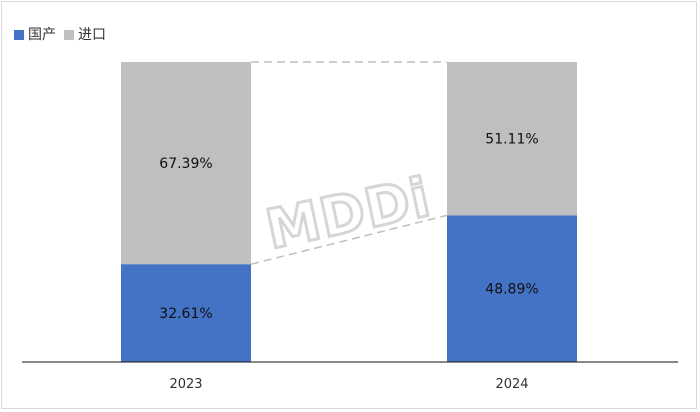 This screenshot has height=412, width=700. I want to click on bar-domestic-2024, so click(512, 288).